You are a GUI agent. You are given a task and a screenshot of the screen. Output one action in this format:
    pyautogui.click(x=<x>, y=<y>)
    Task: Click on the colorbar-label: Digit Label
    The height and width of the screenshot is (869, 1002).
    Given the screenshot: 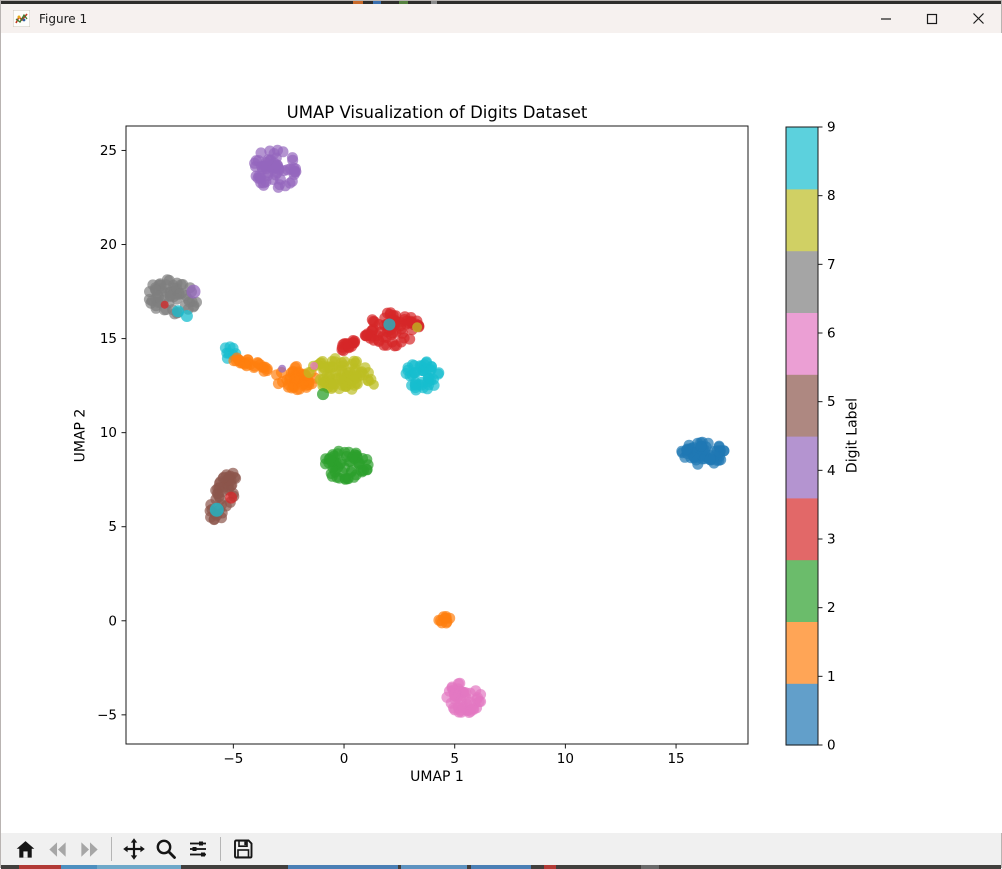 What is the action you would take?
    pyautogui.click(x=852, y=435)
    